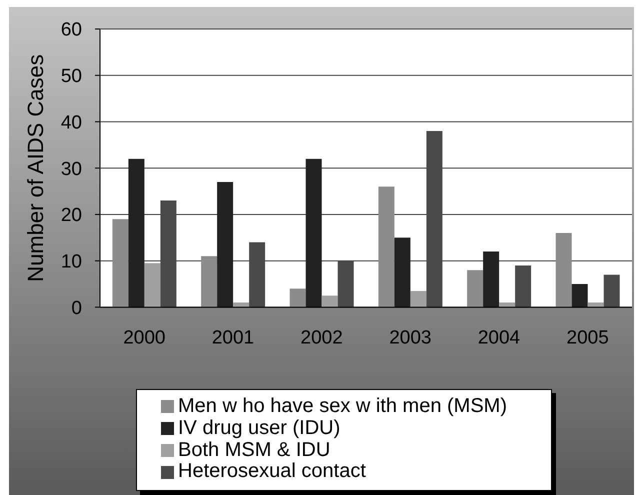 The height and width of the screenshot is (495, 637). I want to click on y-axis-title: Number of AIDS Cases, so click(35, 168).